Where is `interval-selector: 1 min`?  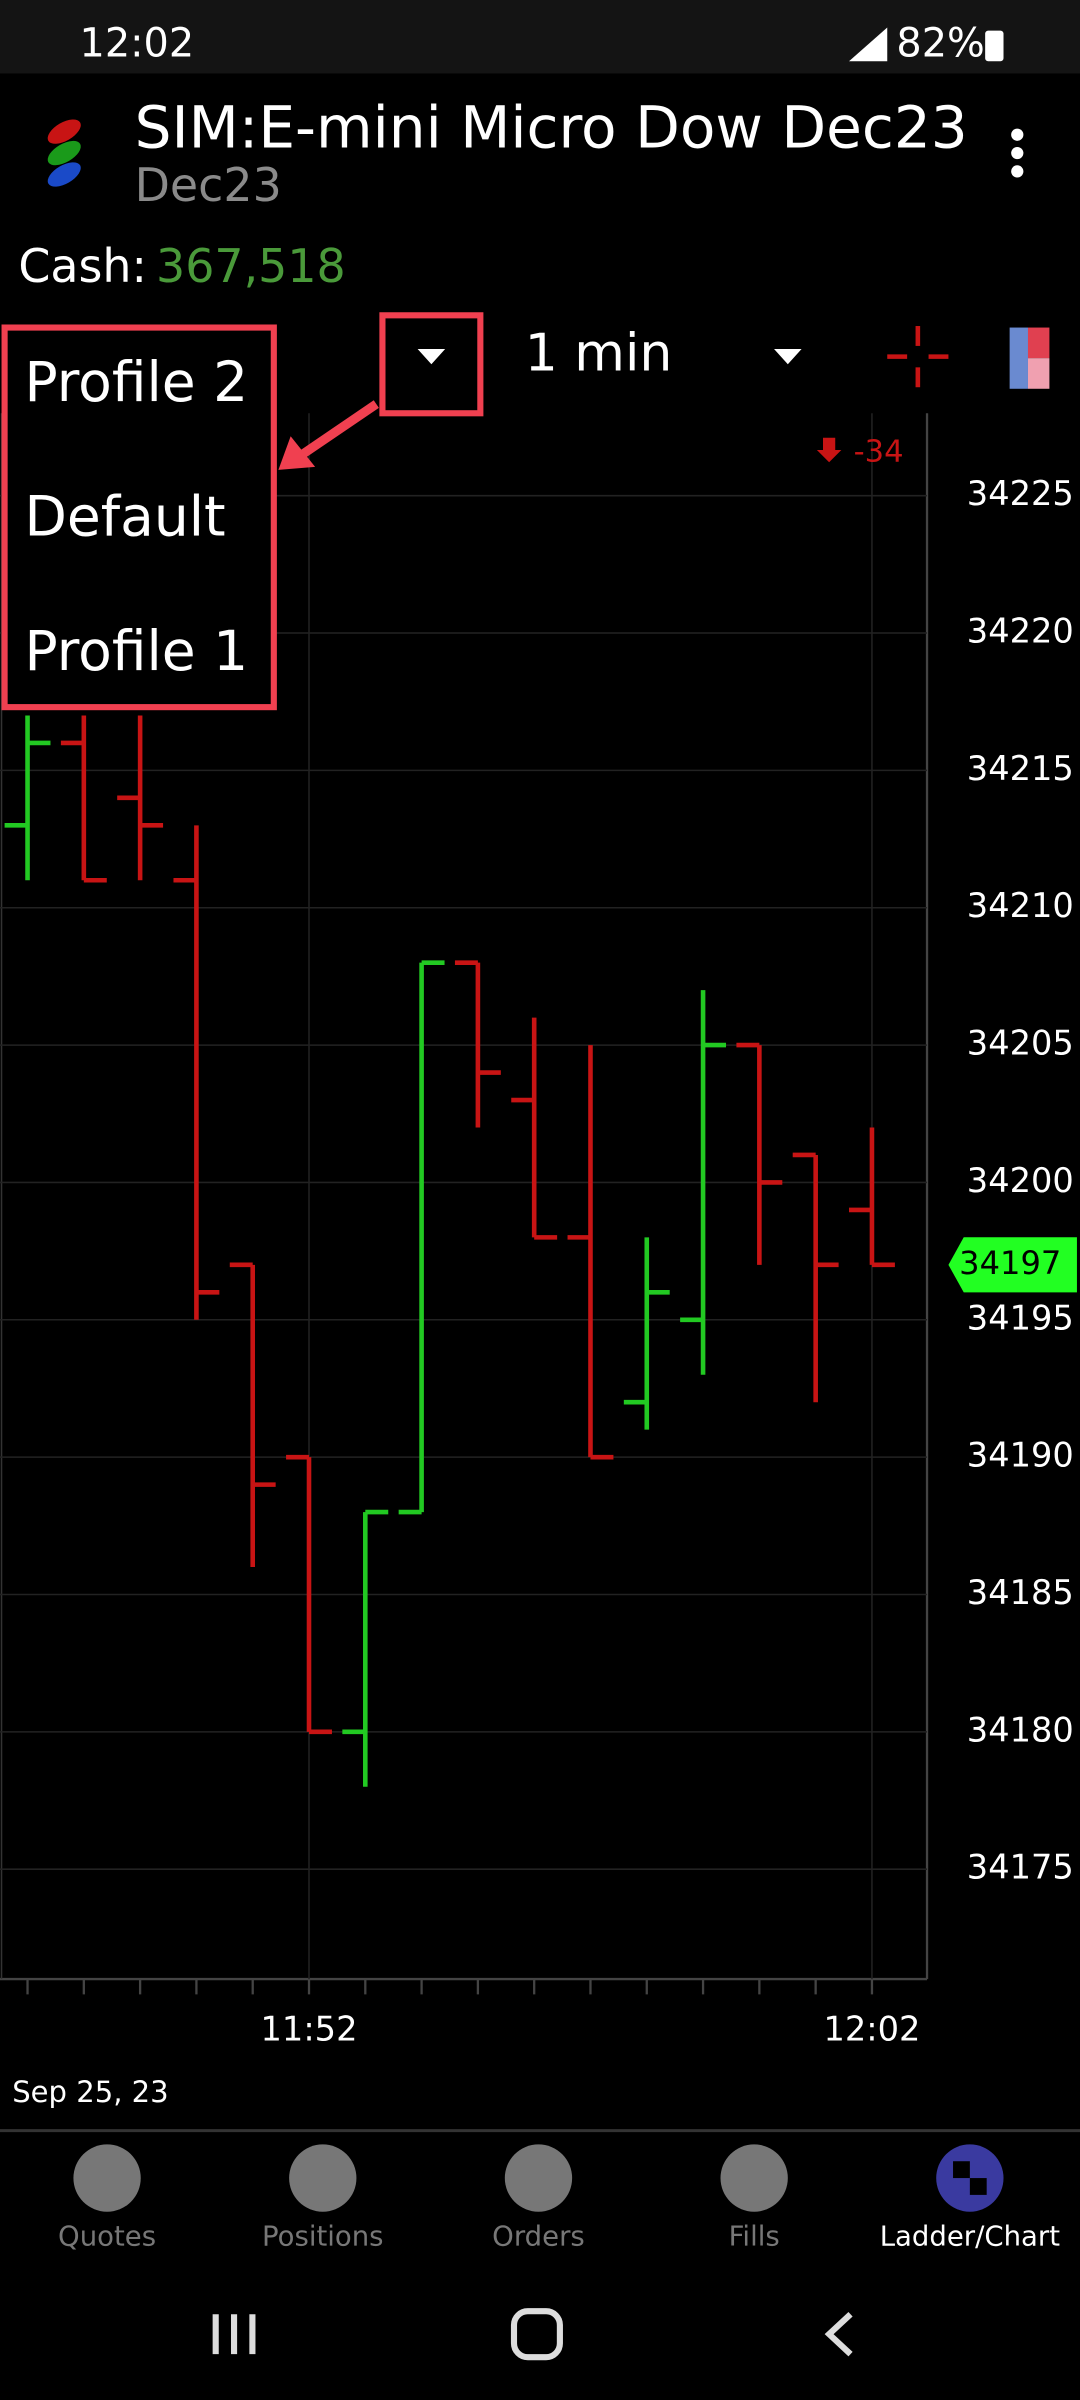
interval-selector: 1 min is located at coordinates (599, 354).